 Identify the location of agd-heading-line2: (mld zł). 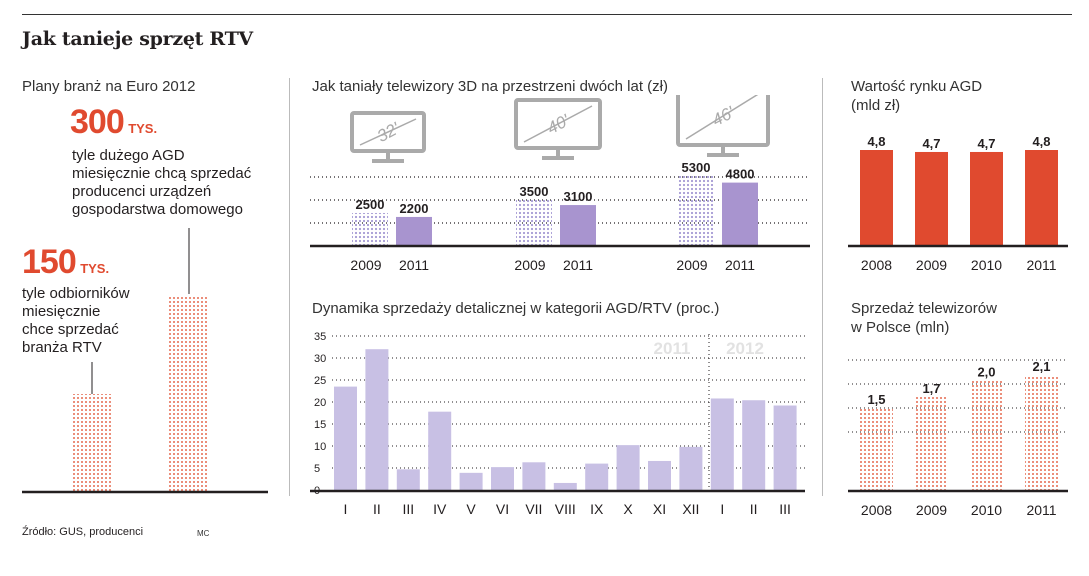
(876, 105).